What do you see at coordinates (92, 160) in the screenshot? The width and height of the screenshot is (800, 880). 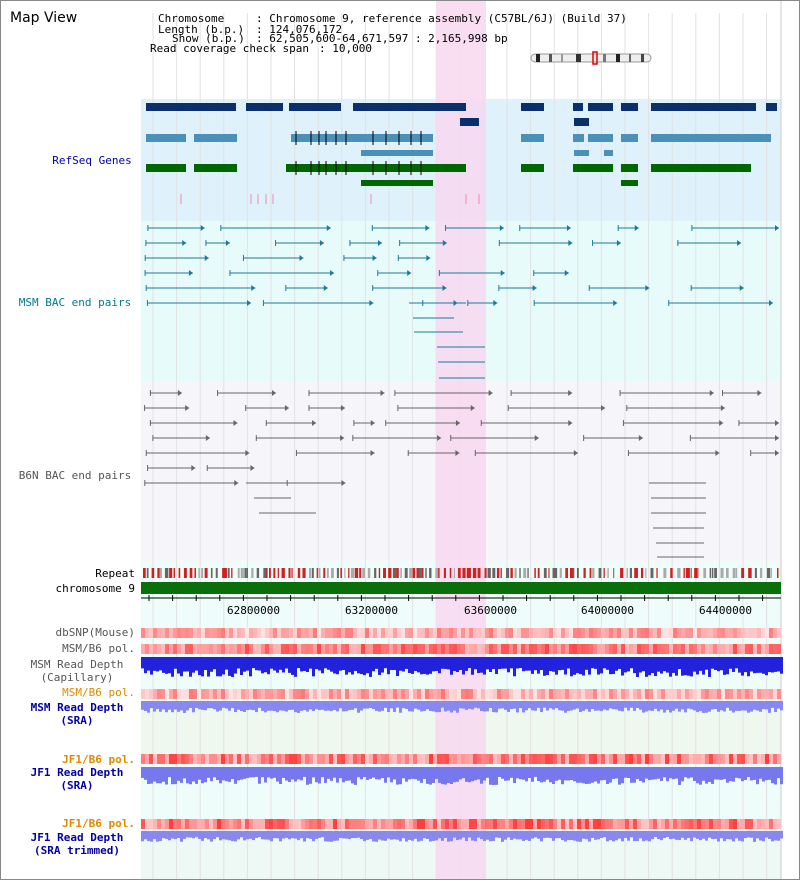 I see `track-label-refseq-genes: RefSeq Genes` at bounding box center [92, 160].